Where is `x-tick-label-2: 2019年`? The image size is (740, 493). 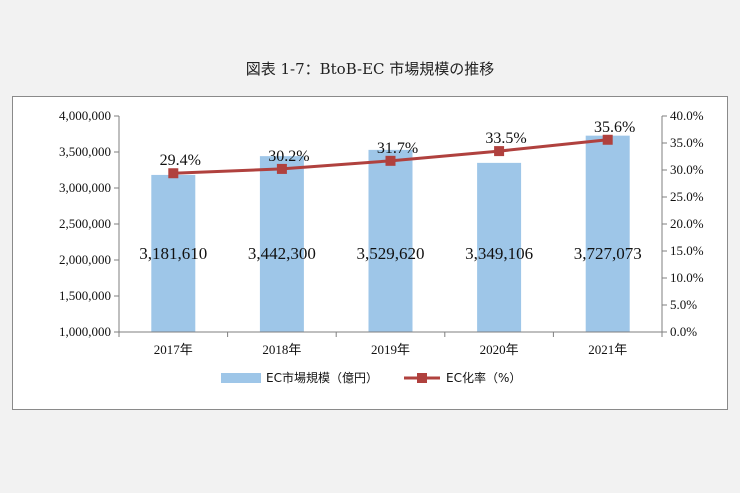
x-tick-label-2: 2019年 is located at coordinates (390, 349).